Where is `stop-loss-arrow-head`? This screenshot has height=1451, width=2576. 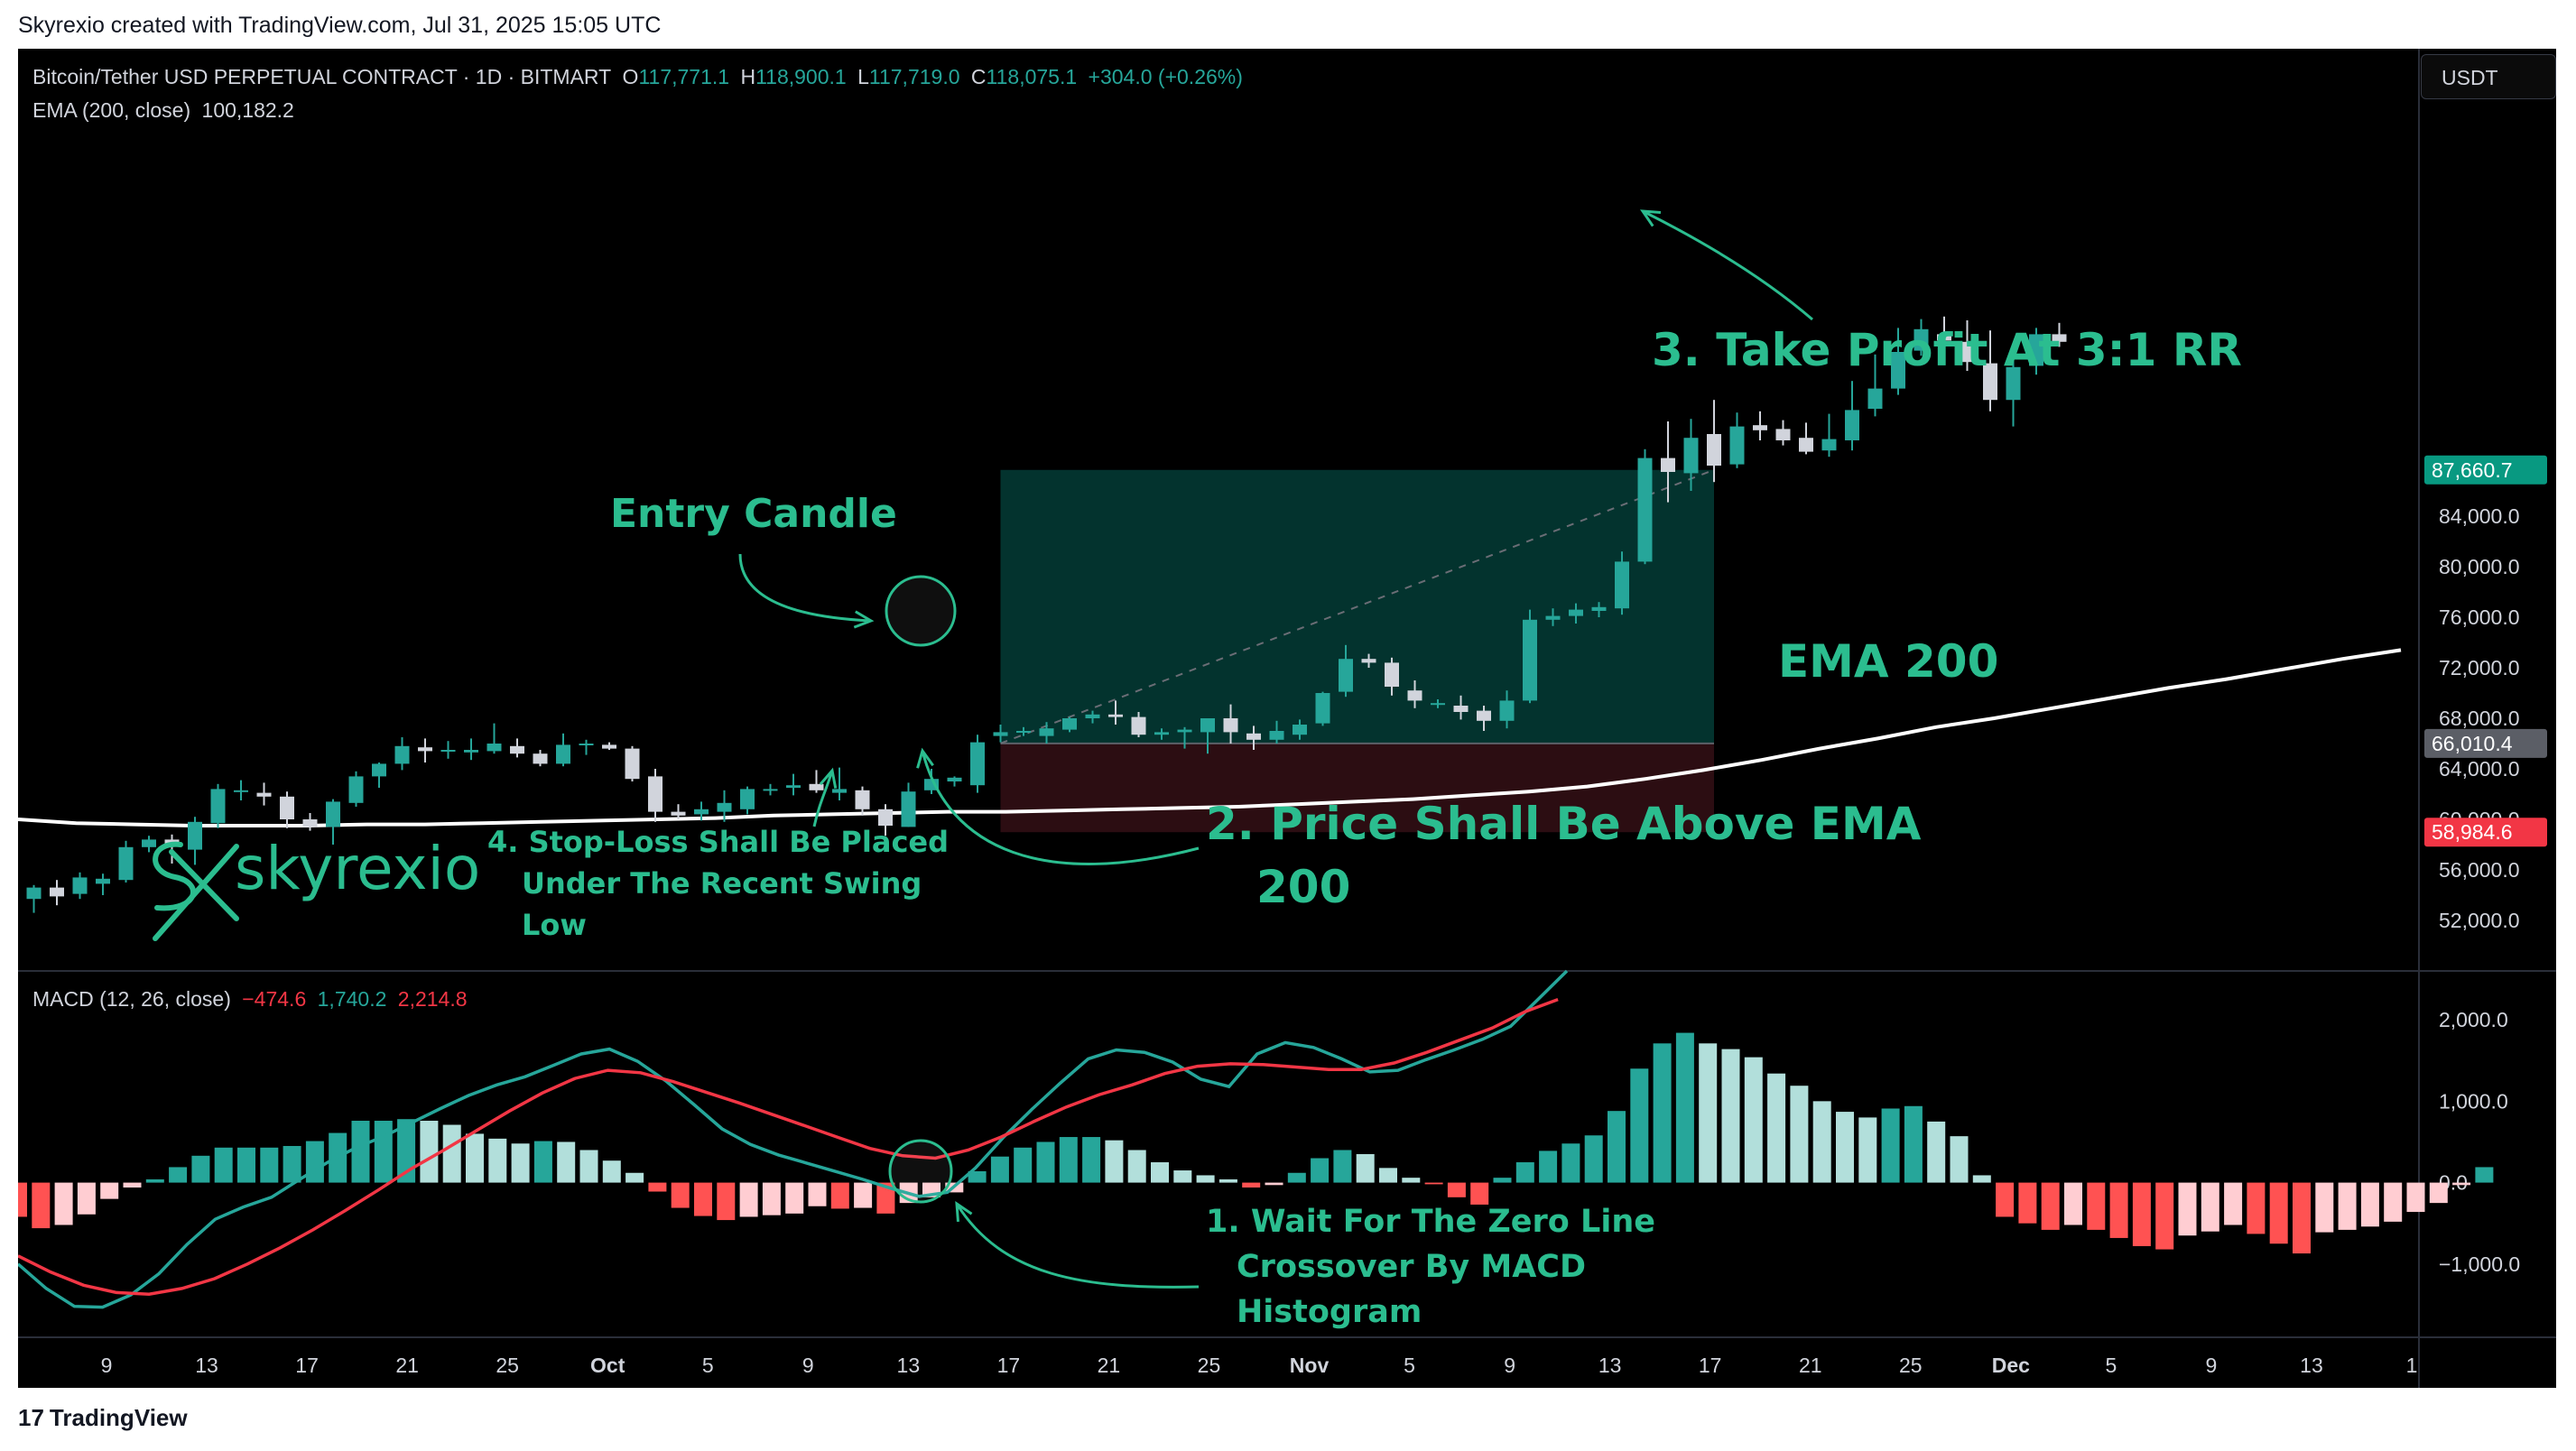
stop-loss-arrow-head is located at coordinates (828, 778).